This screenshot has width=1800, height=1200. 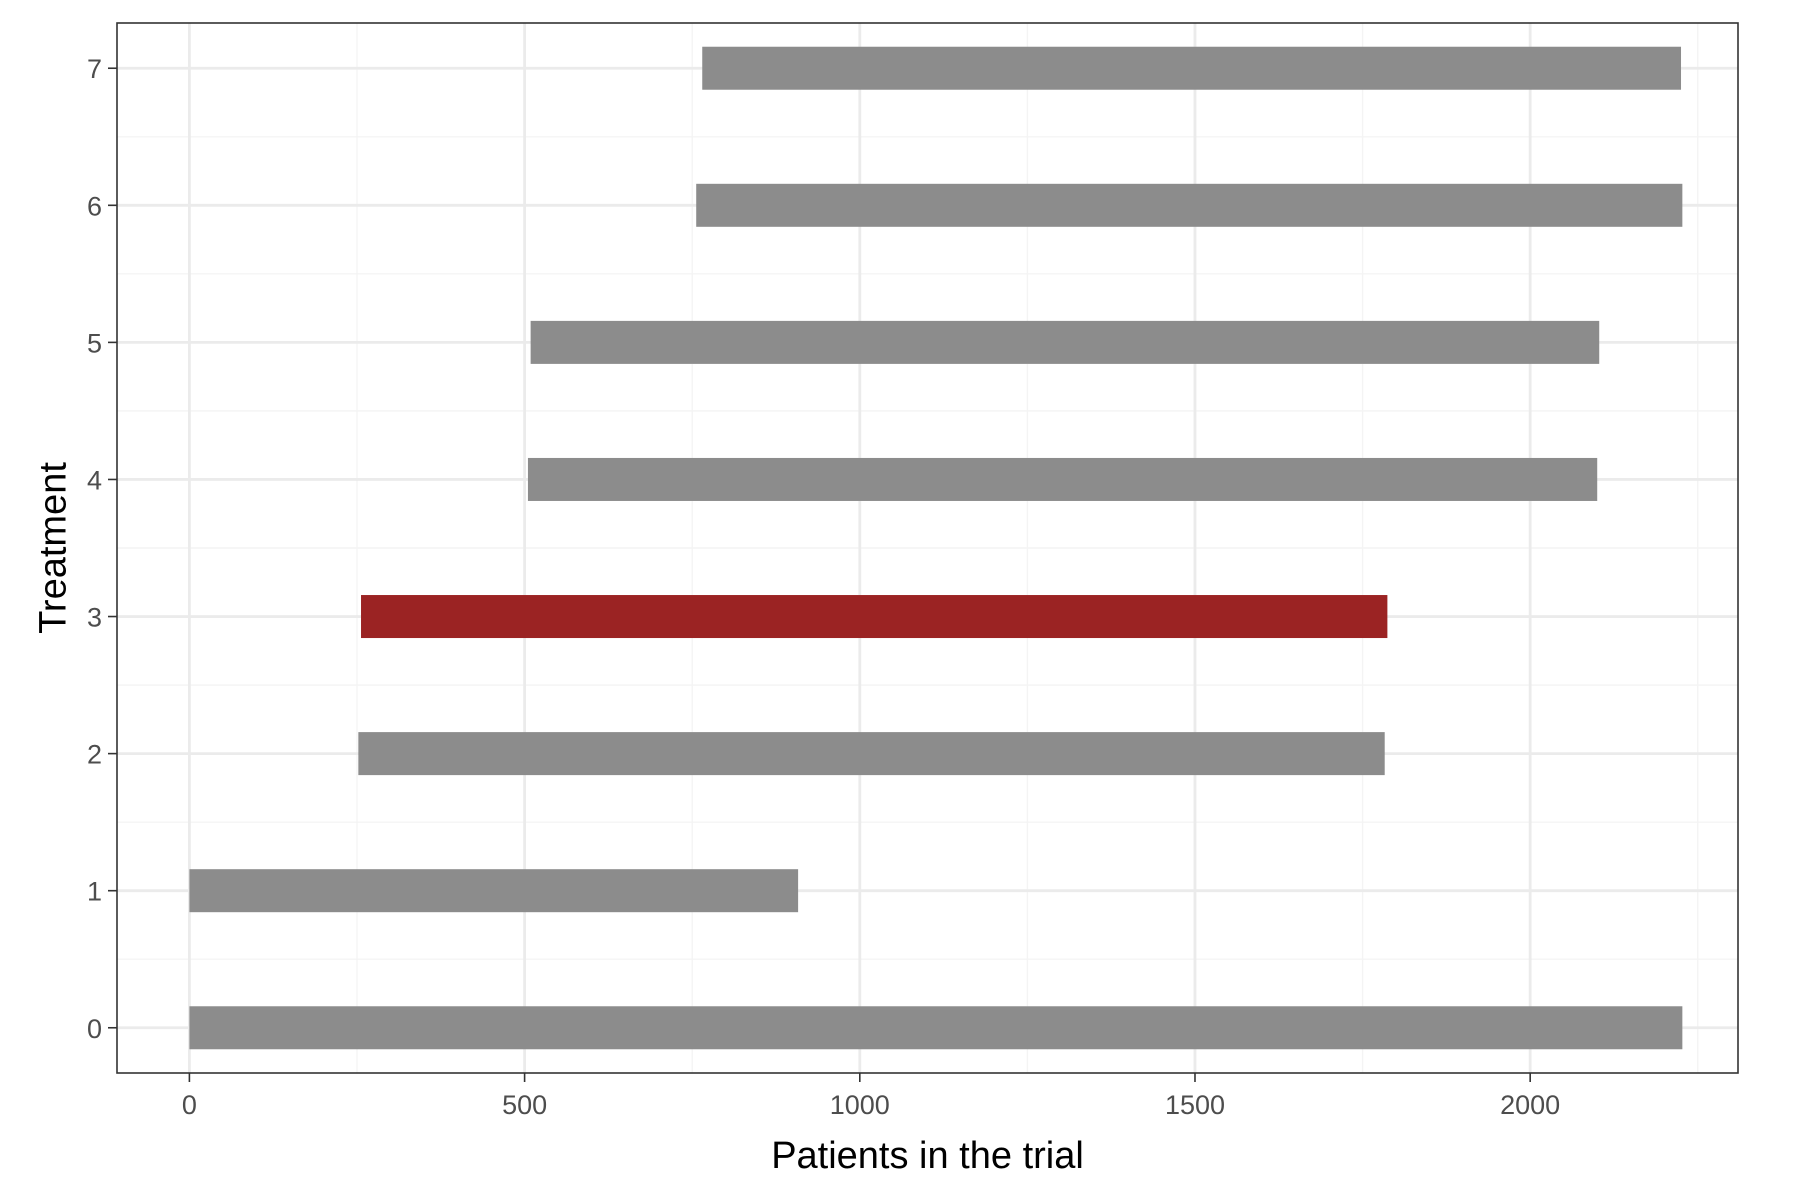 What do you see at coordinates (94, 1029) in the screenshot?
I see `y-tick-label: 0` at bounding box center [94, 1029].